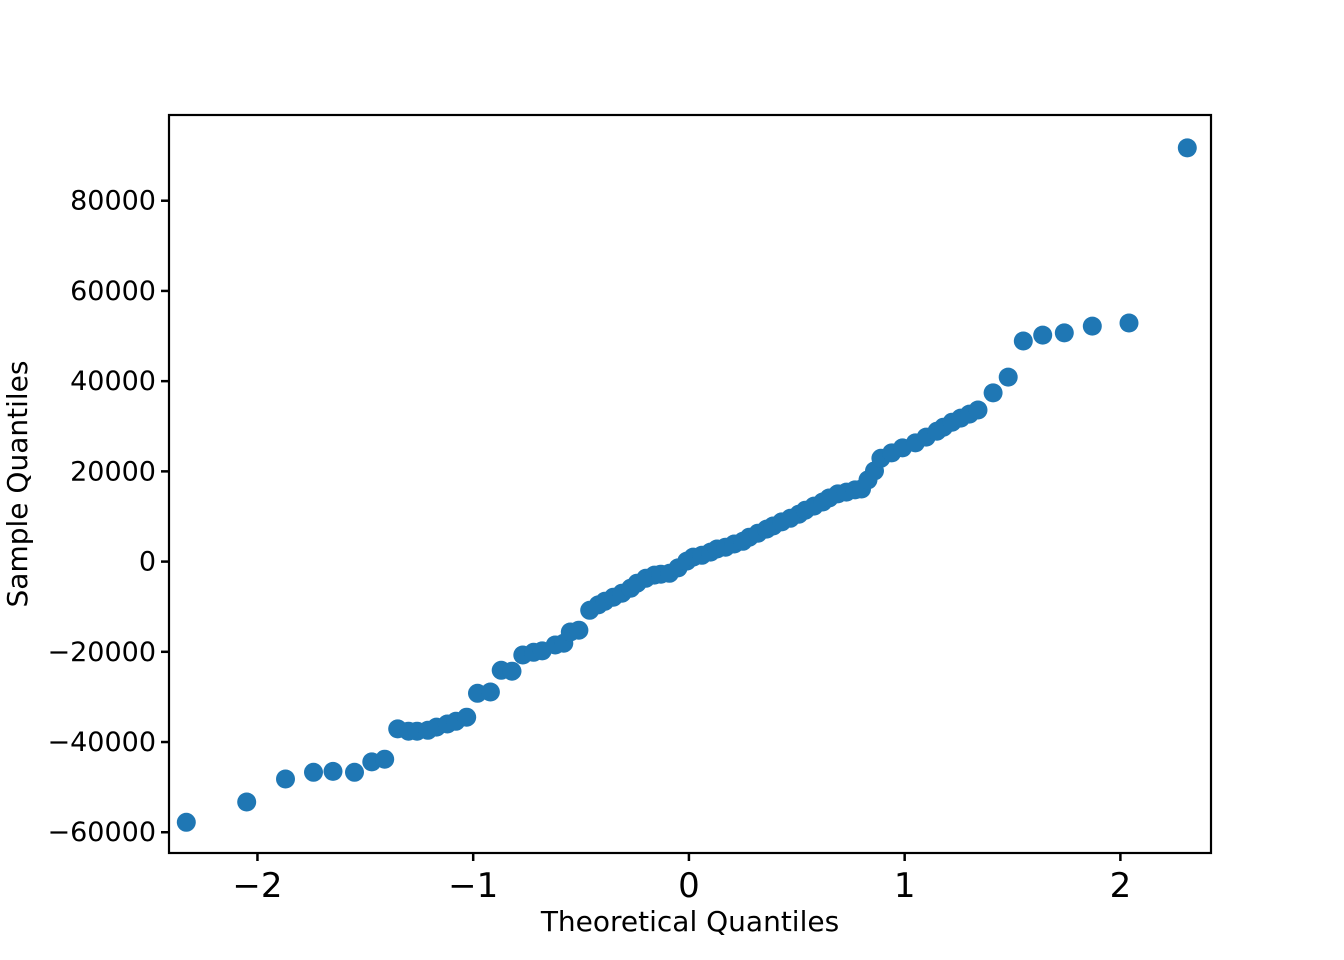 The width and height of the screenshot is (1344, 960). I want to click on y-tick-label: −40000, so click(101, 742).